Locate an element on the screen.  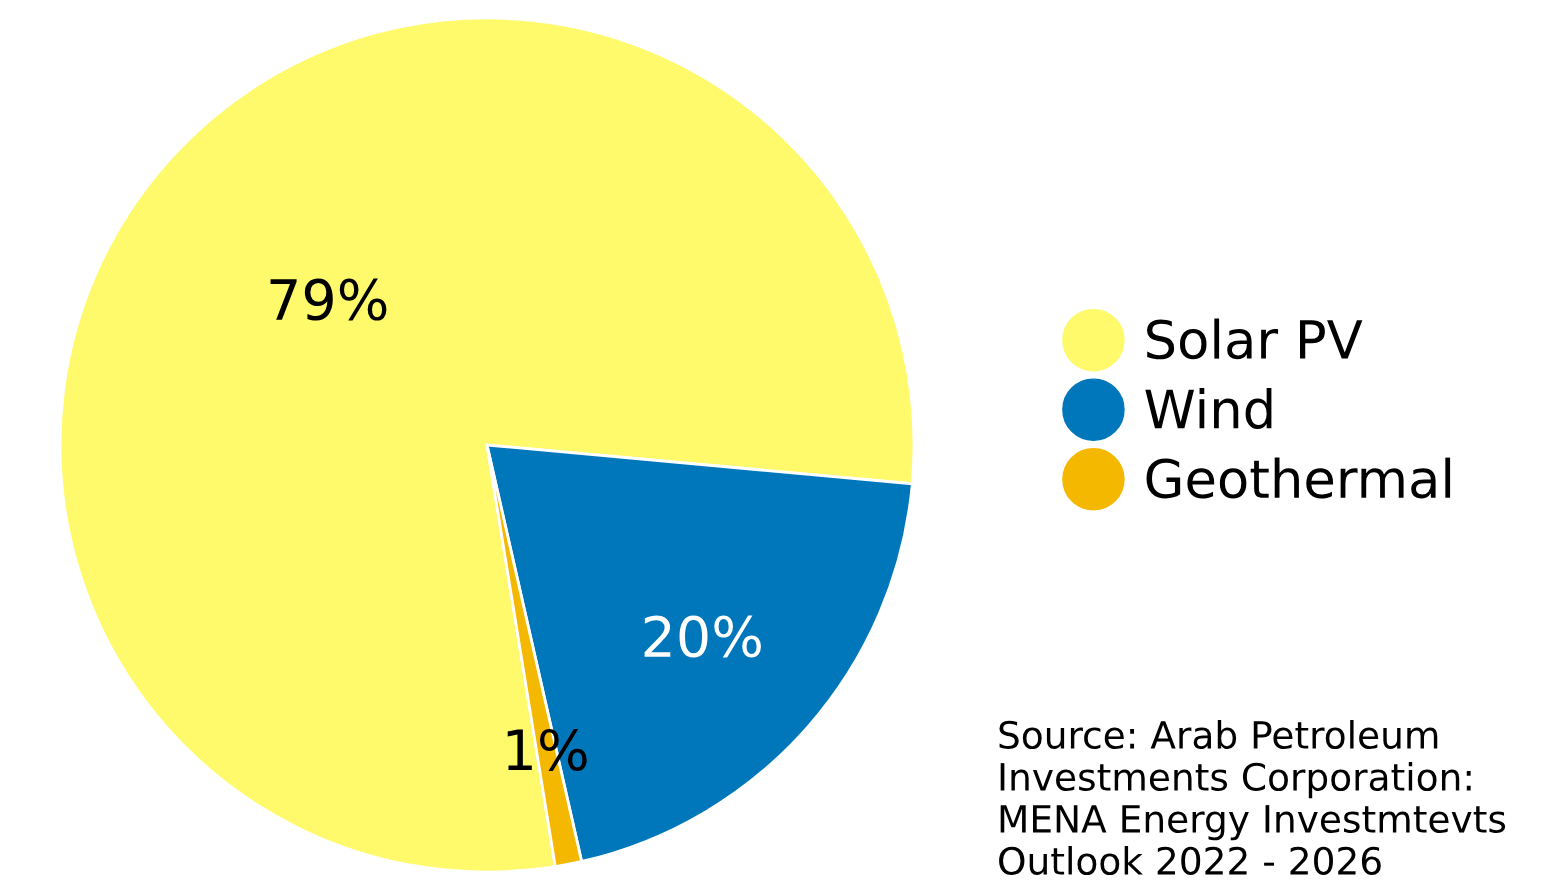
data-label: 20% is located at coordinates (702, 636).